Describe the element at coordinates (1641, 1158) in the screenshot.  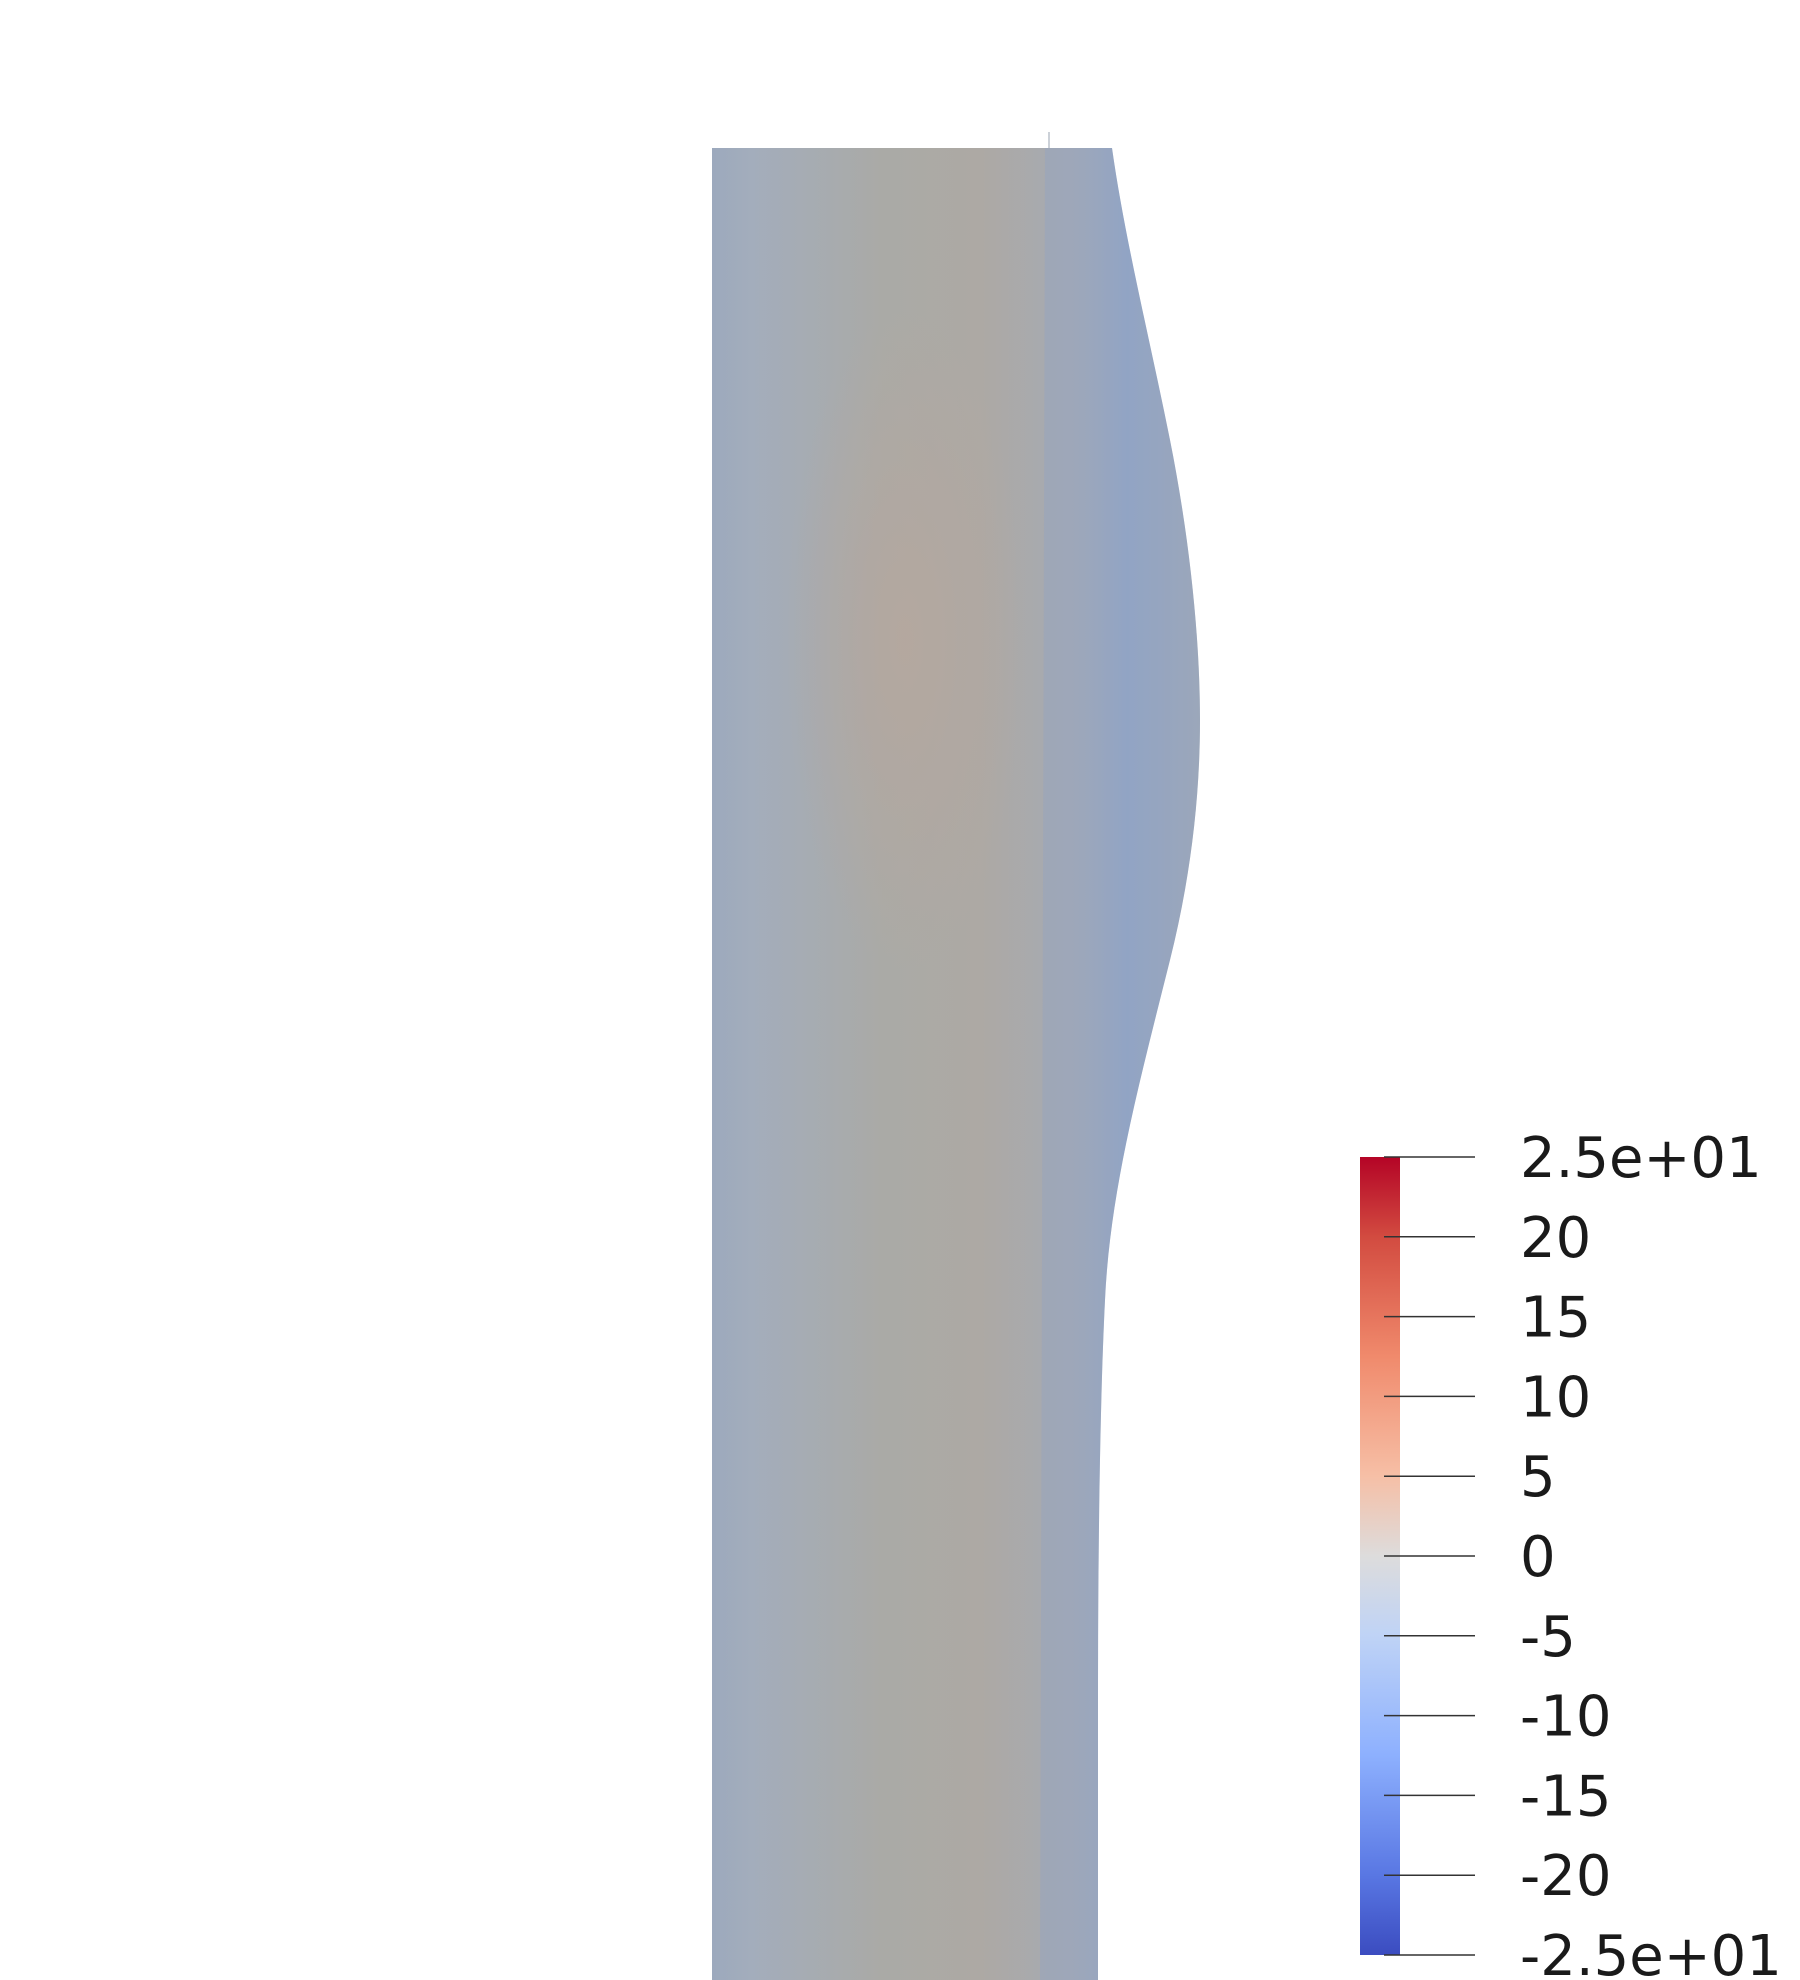
I see `colorbar-tick-label: 2.5e+01` at that location.